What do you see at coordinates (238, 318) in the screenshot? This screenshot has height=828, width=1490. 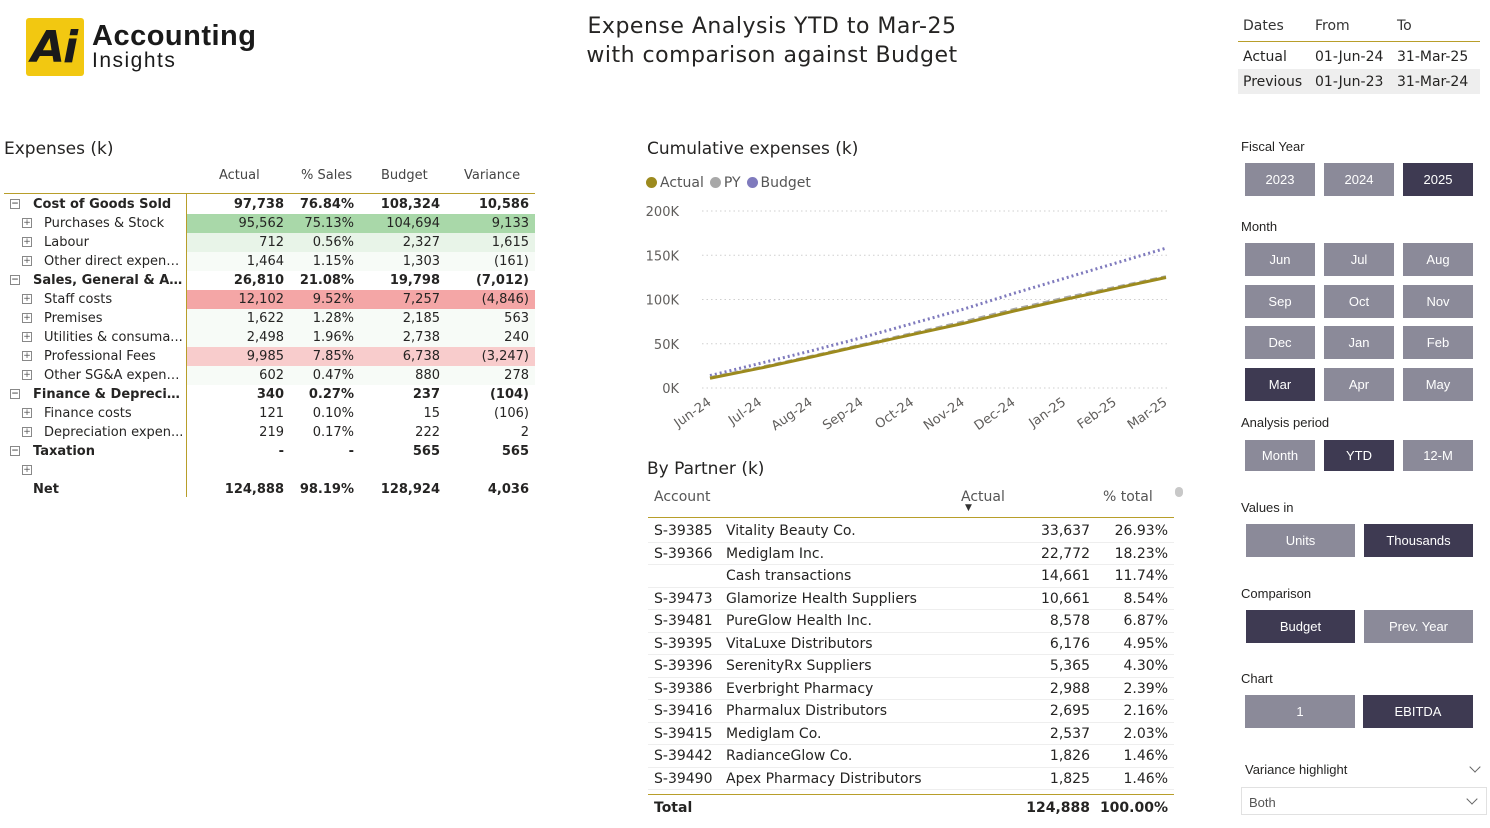 I see `expense-cell: 1,622` at bounding box center [238, 318].